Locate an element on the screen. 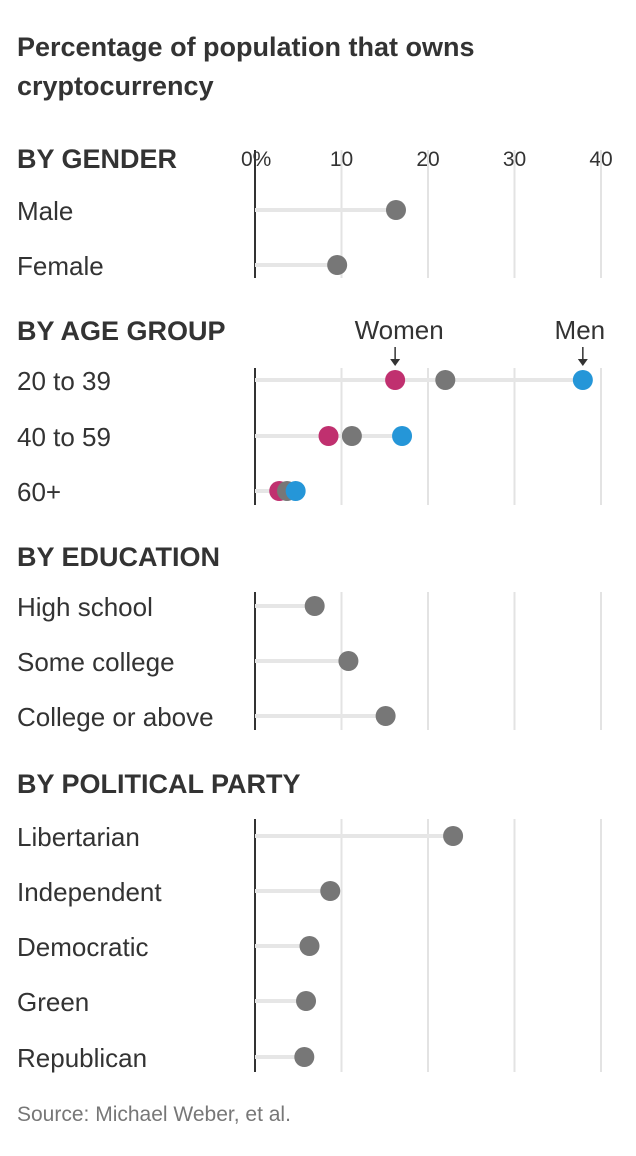 This screenshot has height=1156, width=636. row-label: College or above is located at coordinates (115, 717).